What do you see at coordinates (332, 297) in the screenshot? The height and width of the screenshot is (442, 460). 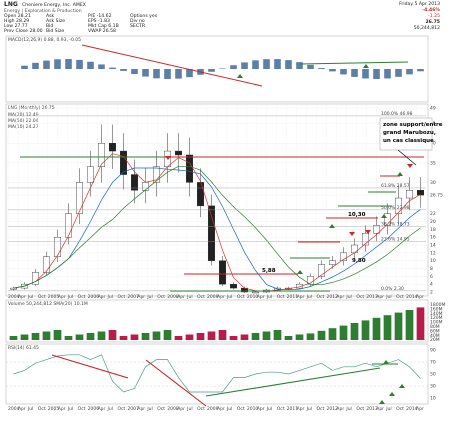 I see `x-axis-label: 2012` at bounding box center [332, 297].